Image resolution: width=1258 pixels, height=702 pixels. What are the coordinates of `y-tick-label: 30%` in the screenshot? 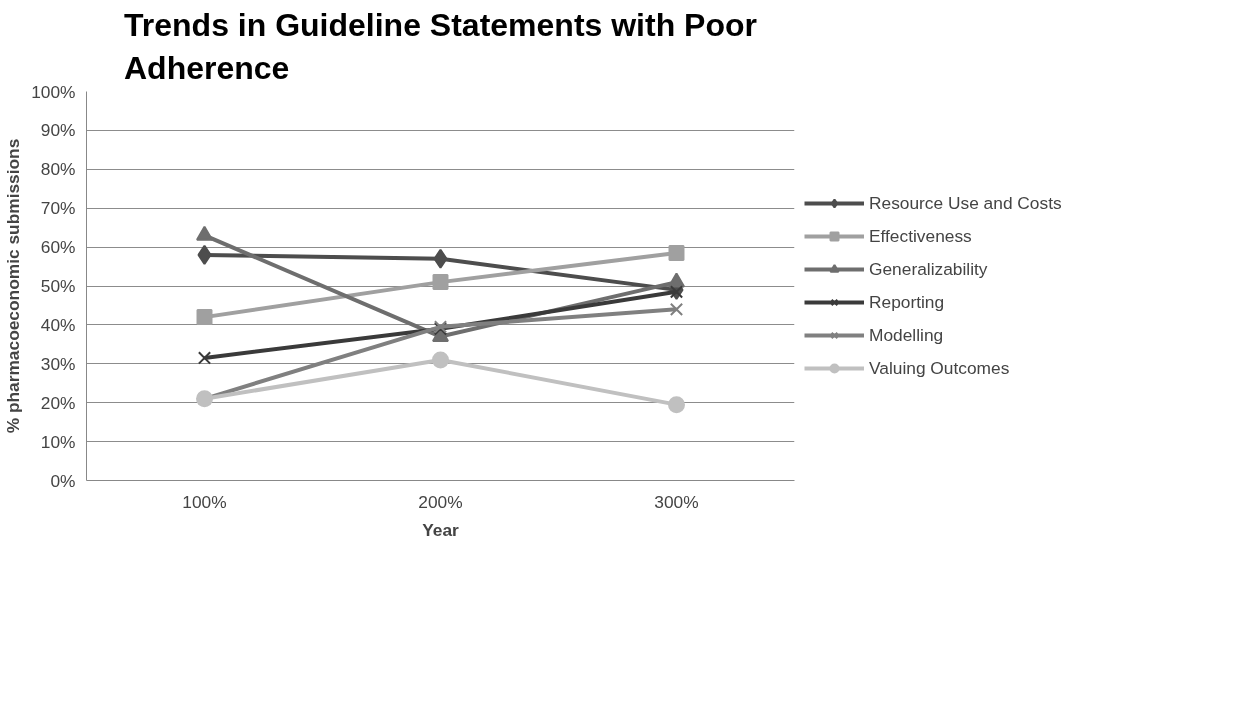 It's located at (58, 363).